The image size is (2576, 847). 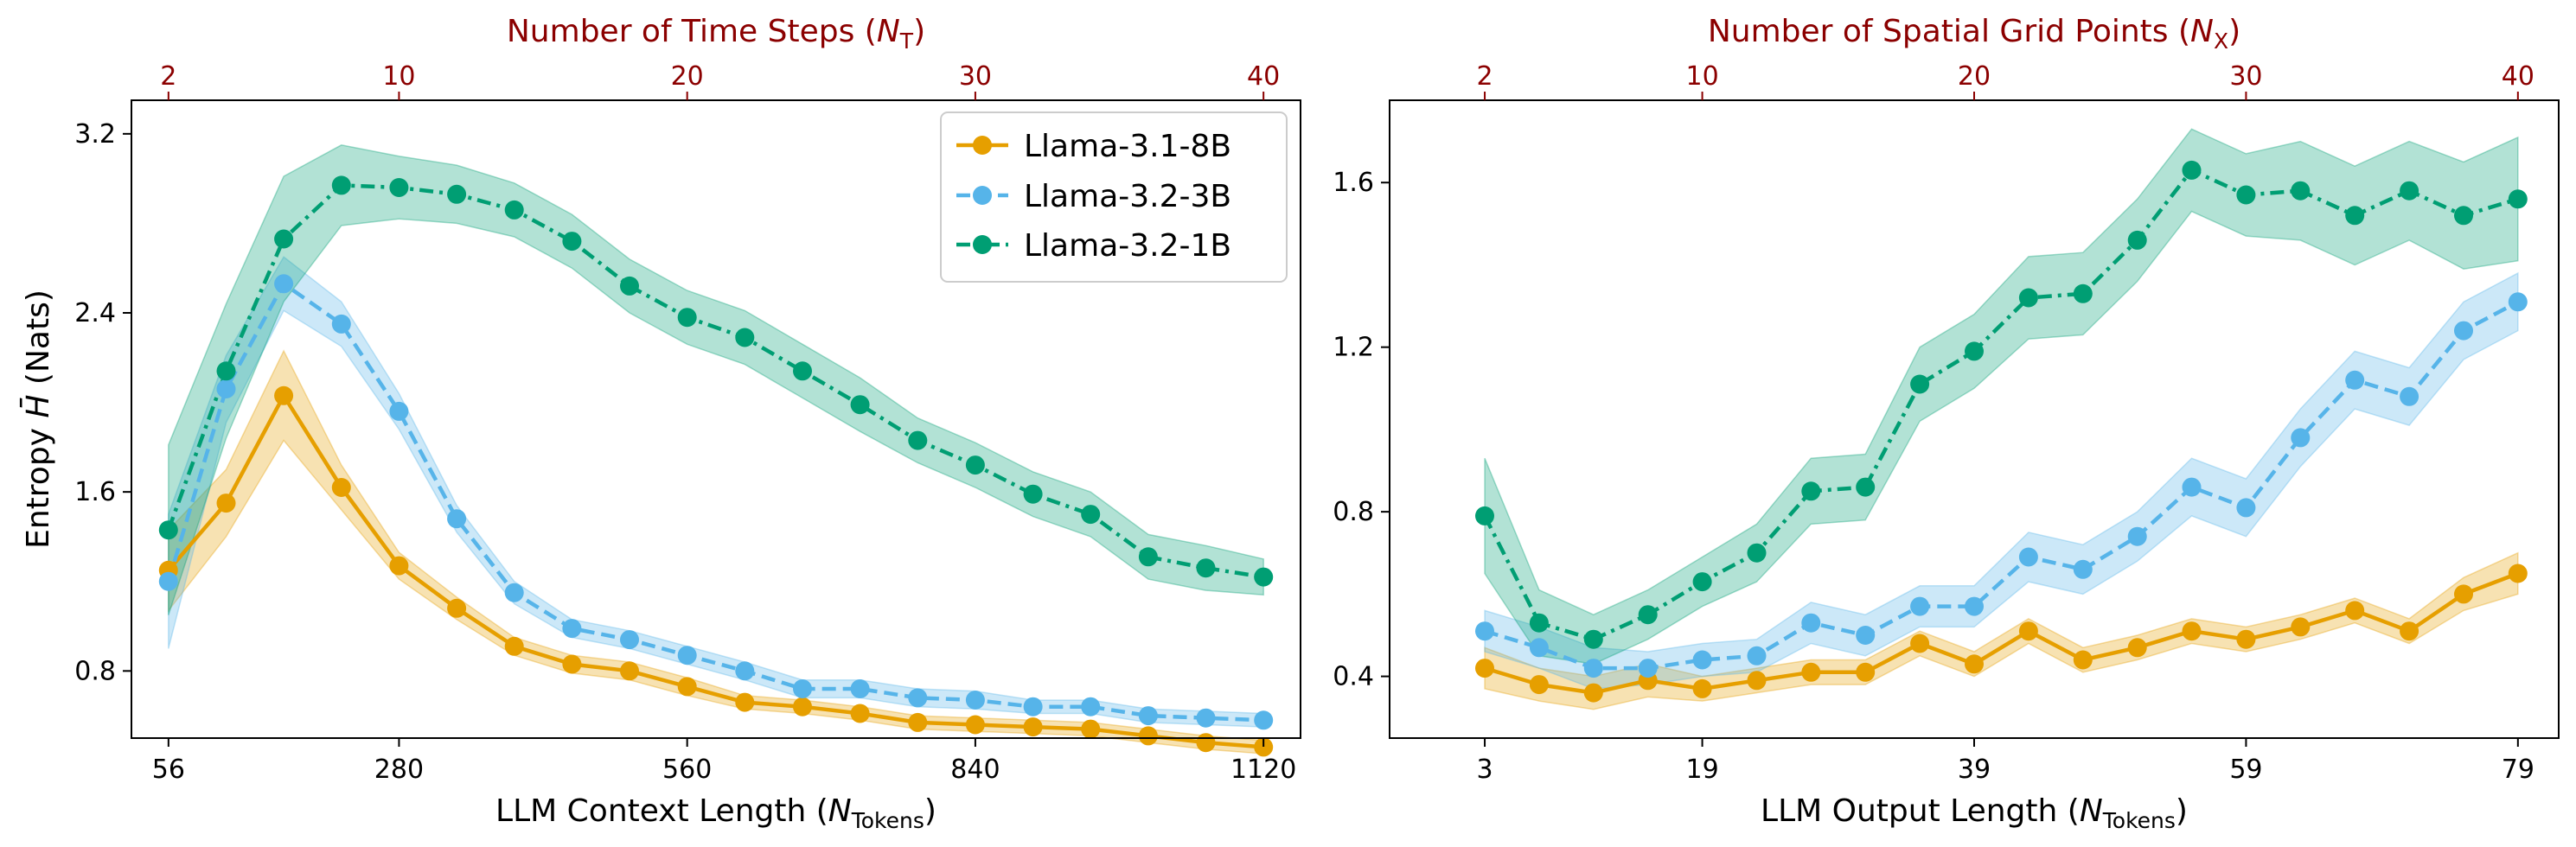 What do you see at coordinates (1485, 76) in the screenshot?
I see `right-top-tick-label: 2` at bounding box center [1485, 76].